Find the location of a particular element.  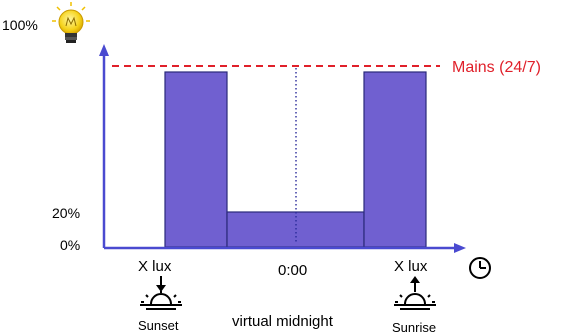

y-axis is located at coordinates (104, 146).